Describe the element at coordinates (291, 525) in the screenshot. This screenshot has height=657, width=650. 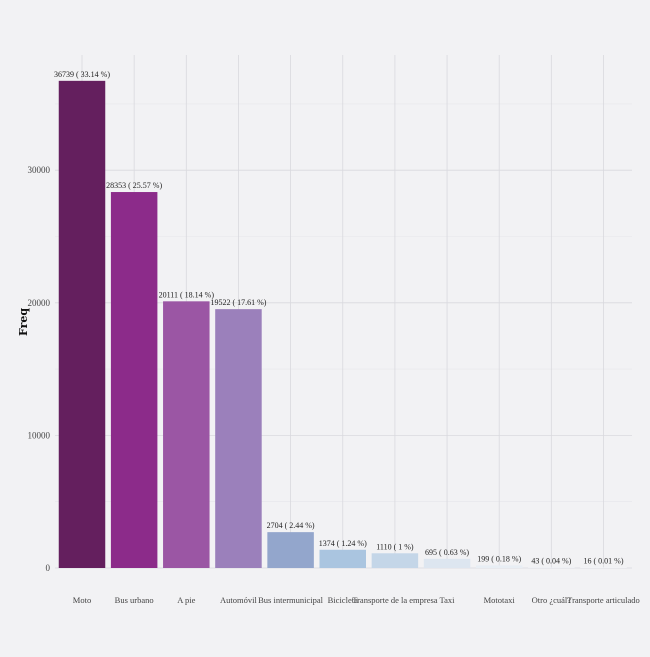
I see `data-label: 2704 ( 2.44 %)` at that location.